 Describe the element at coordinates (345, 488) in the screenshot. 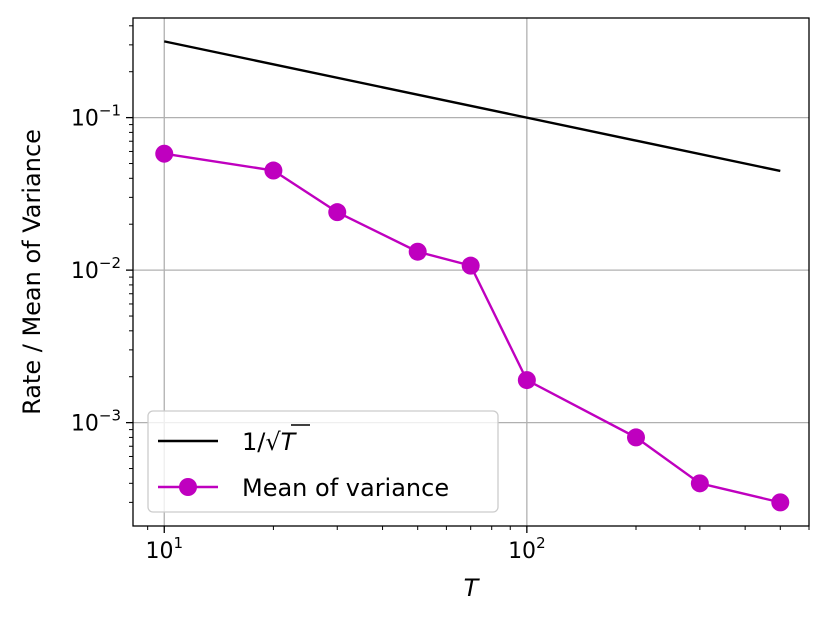

I see `legend-label-series-1: Mean of variance` at that location.